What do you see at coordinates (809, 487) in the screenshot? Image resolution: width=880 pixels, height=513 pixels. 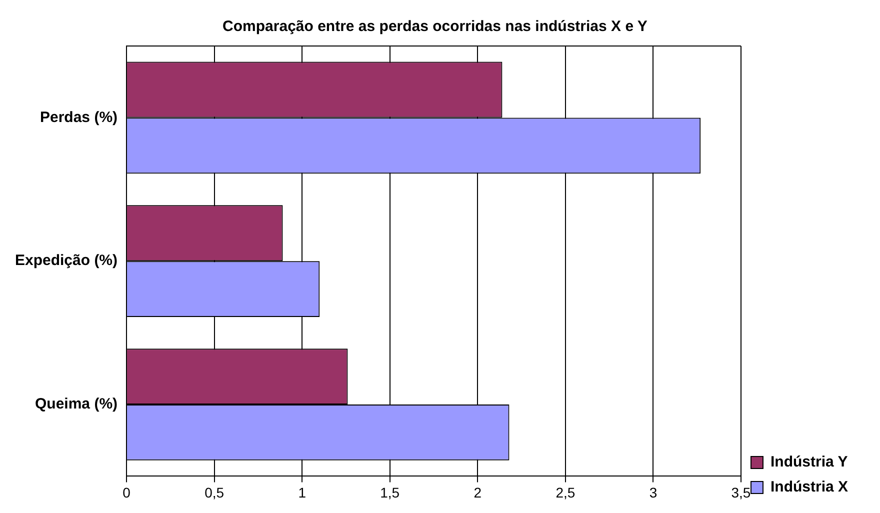 I see `legend-label: Indústria X` at bounding box center [809, 487].